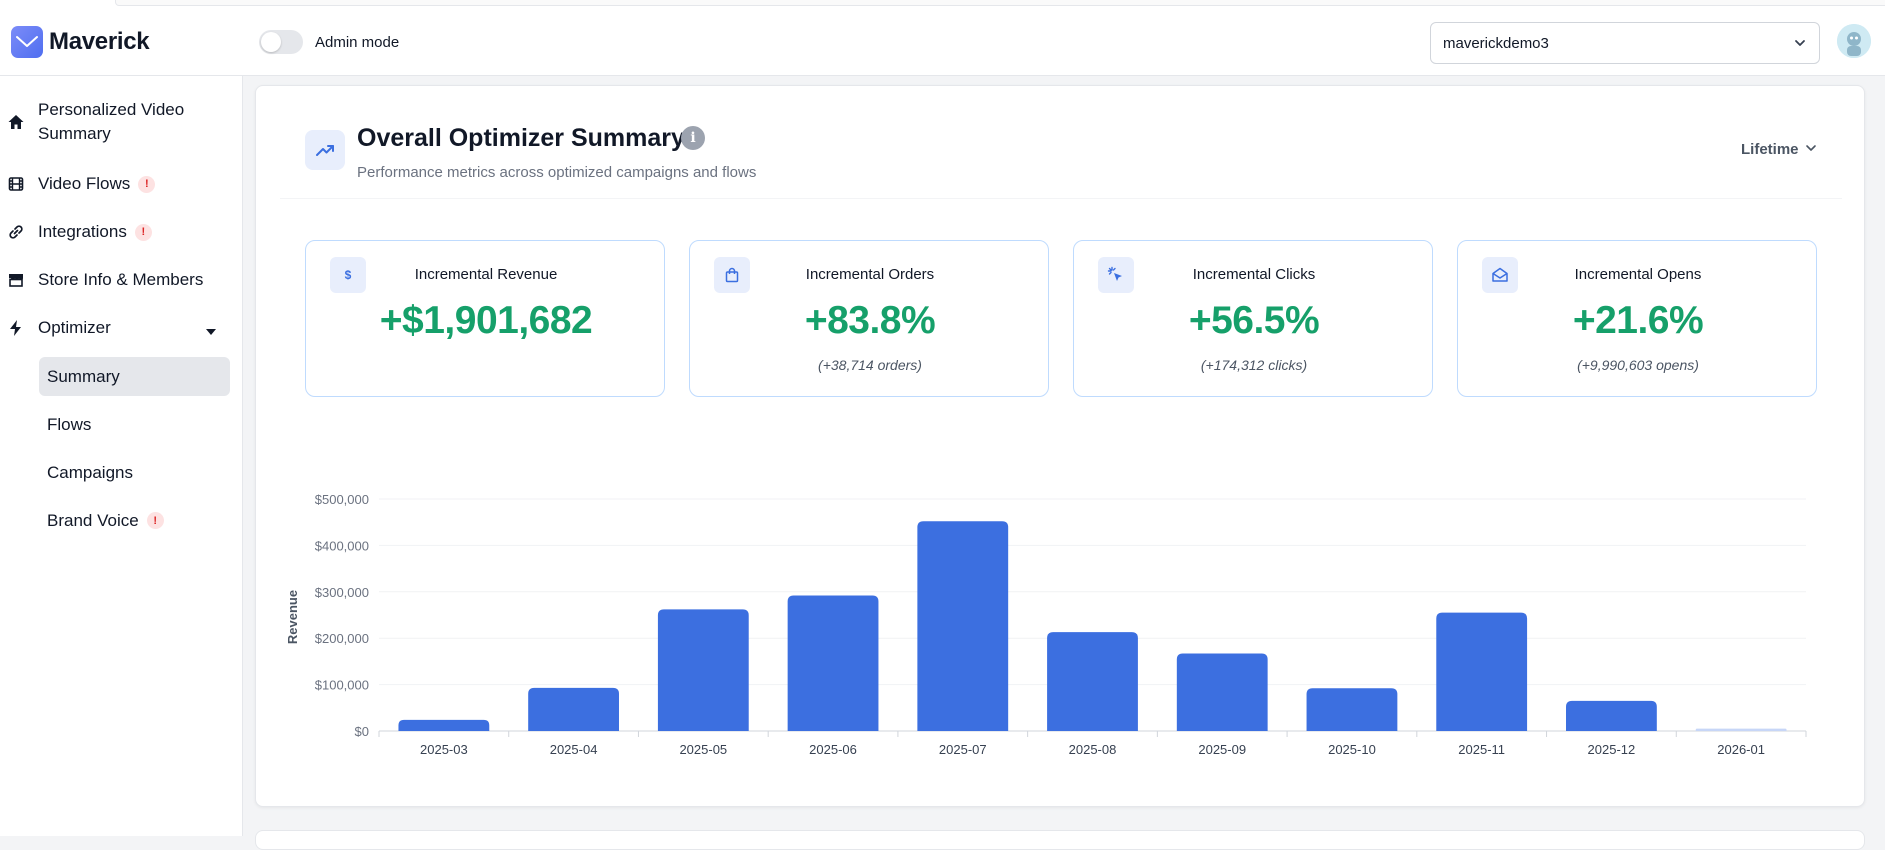 The image size is (1885, 850). What do you see at coordinates (27, 42) in the screenshot?
I see `maverick-logo-icon` at bounding box center [27, 42].